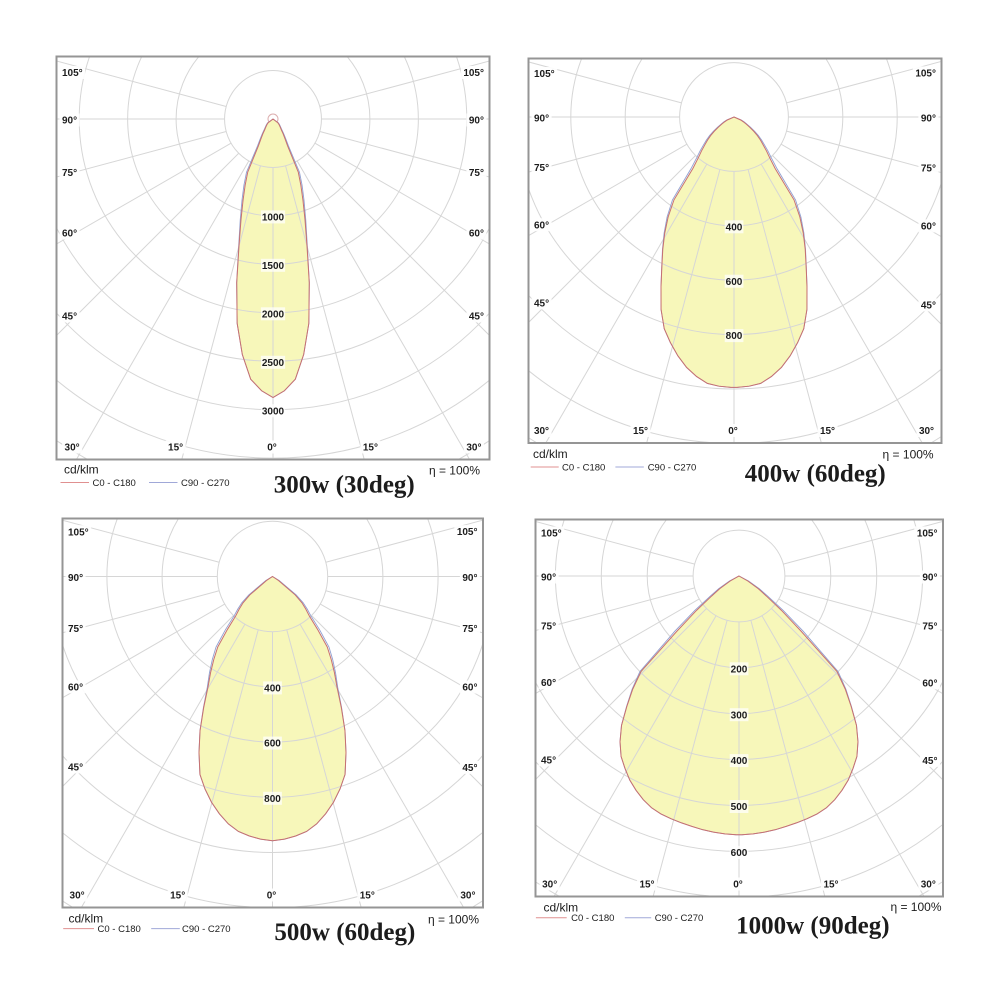 The height and width of the screenshot is (1000, 1000). Describe the element at coordinates (738, 669) in the screenshot. I see `svg-text: 200` at that location.